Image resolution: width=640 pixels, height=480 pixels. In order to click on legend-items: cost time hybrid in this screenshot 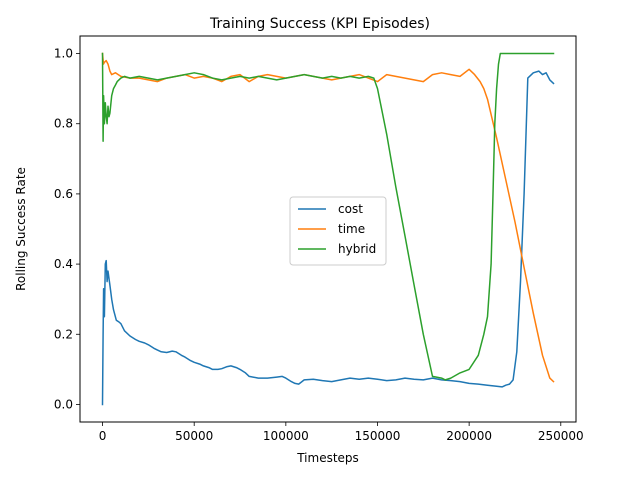, I will do `click(337, 229)`.